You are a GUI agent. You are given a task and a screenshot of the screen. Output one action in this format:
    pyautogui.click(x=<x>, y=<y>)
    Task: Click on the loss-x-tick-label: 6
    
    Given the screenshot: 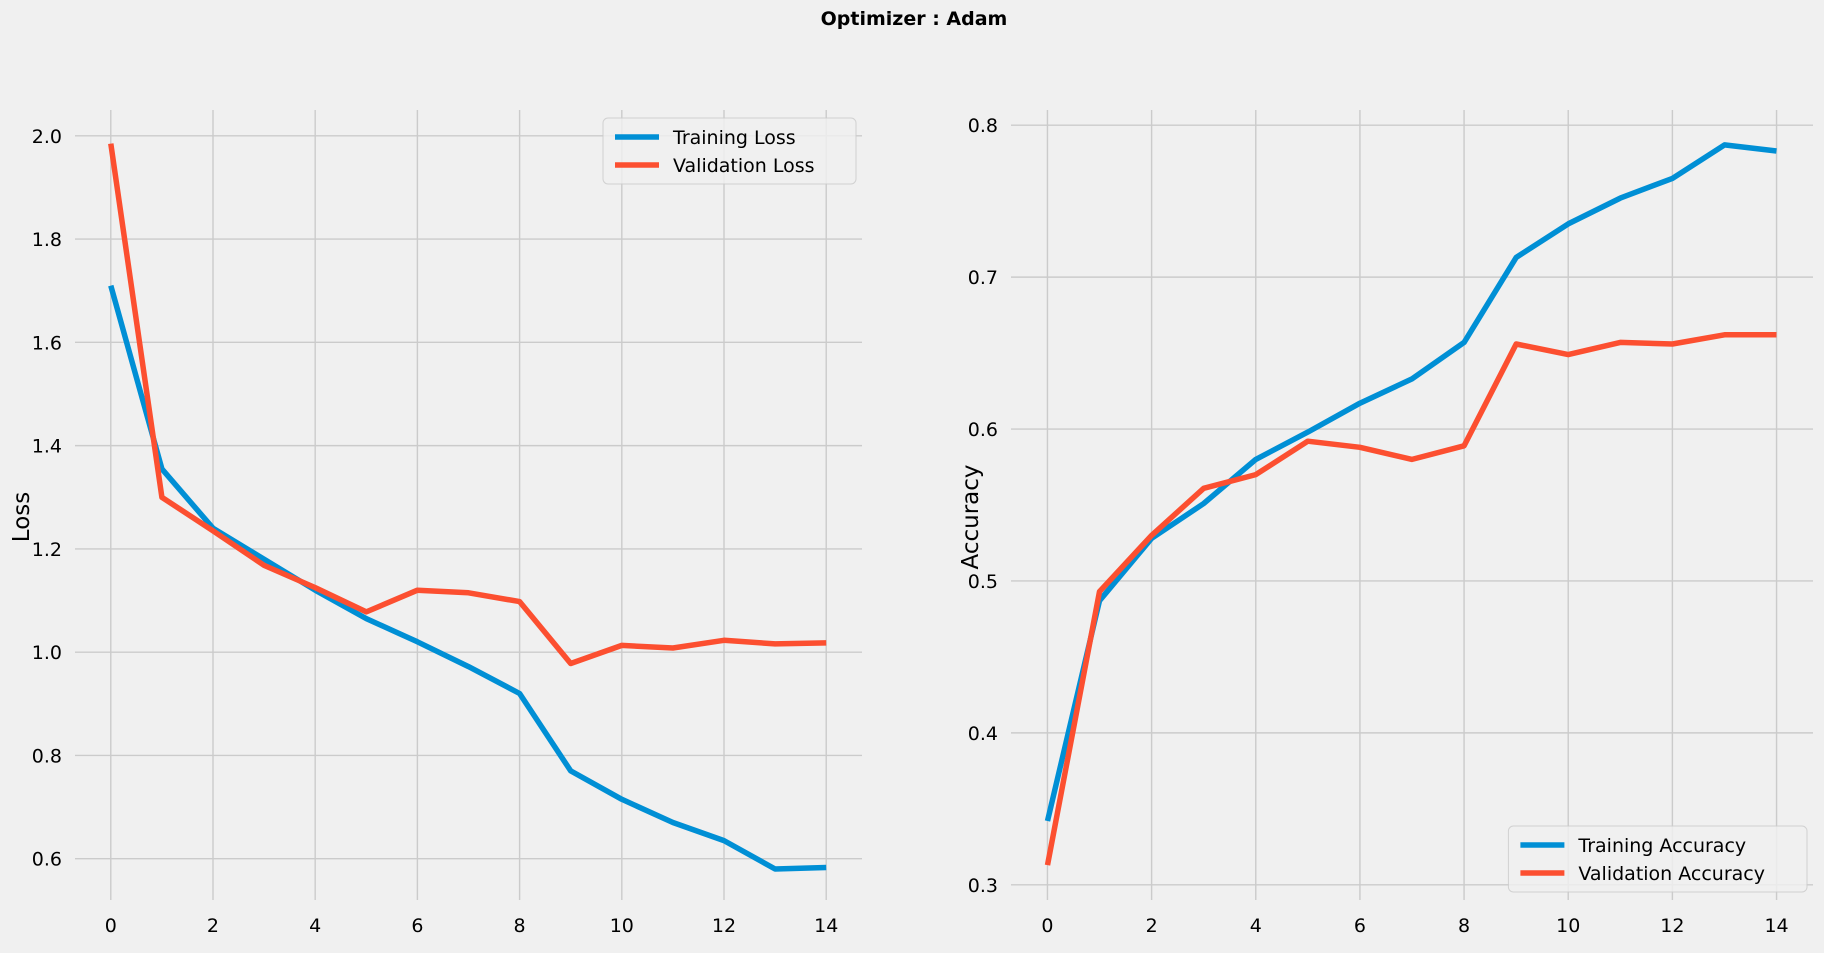 What is the action you would take?
    pyautogui.click(x=417, y=926)
    